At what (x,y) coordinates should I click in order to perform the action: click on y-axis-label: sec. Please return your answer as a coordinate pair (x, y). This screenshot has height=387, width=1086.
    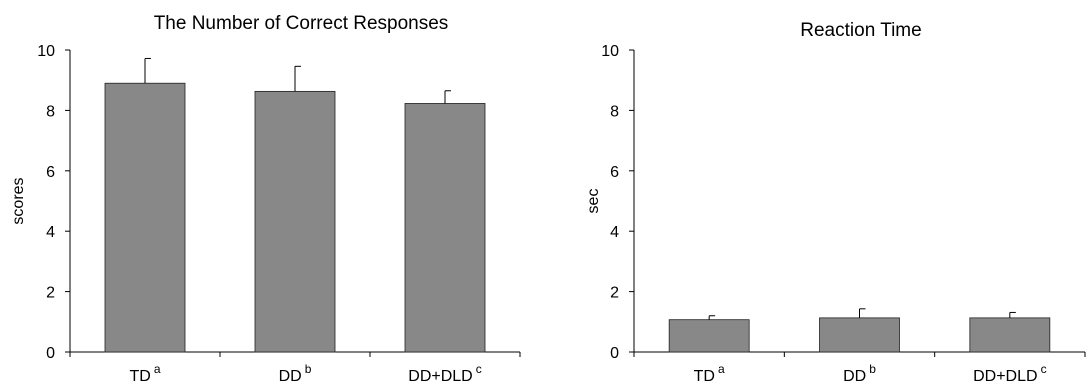
    Looking at the image, I should click on (593, 201).